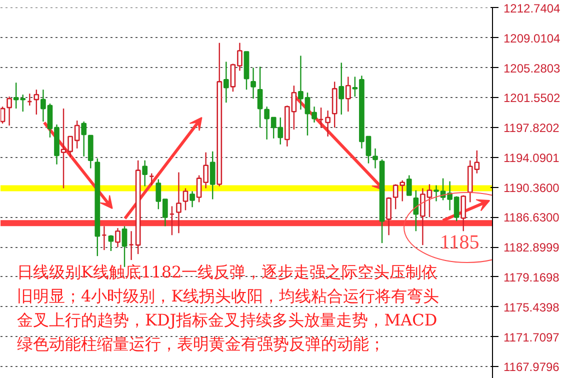 The height and width of the screenshot is (378, 563). I want to click on y-tick-label: 1190.3600, so click(532, 187).